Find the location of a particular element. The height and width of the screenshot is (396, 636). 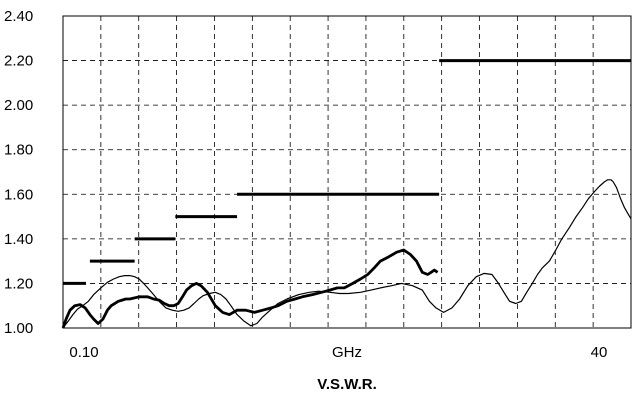

y-tick-label: 1.20 is located at coordinates (18, 283).